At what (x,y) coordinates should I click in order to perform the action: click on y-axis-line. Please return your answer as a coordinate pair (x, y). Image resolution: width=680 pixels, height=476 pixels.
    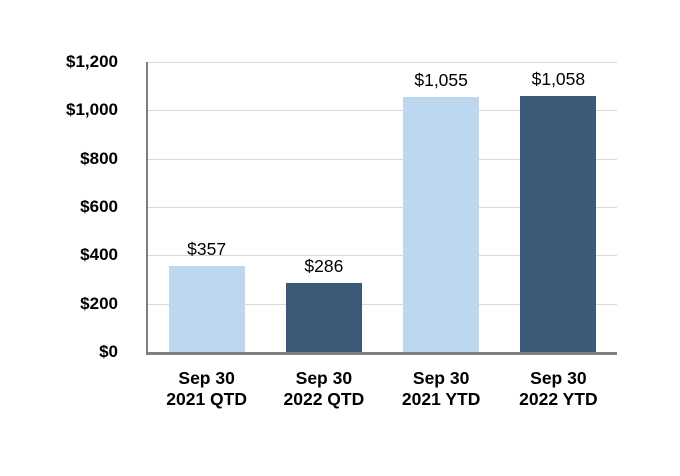
    Looking at the image, I should click on (147, 207).